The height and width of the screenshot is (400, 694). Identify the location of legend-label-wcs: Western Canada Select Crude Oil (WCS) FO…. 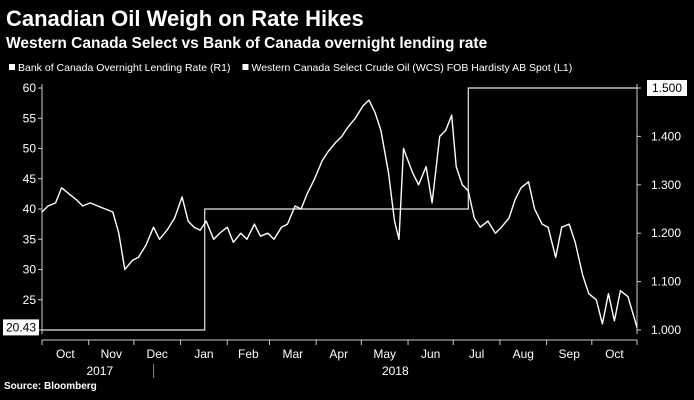
(411, 68).